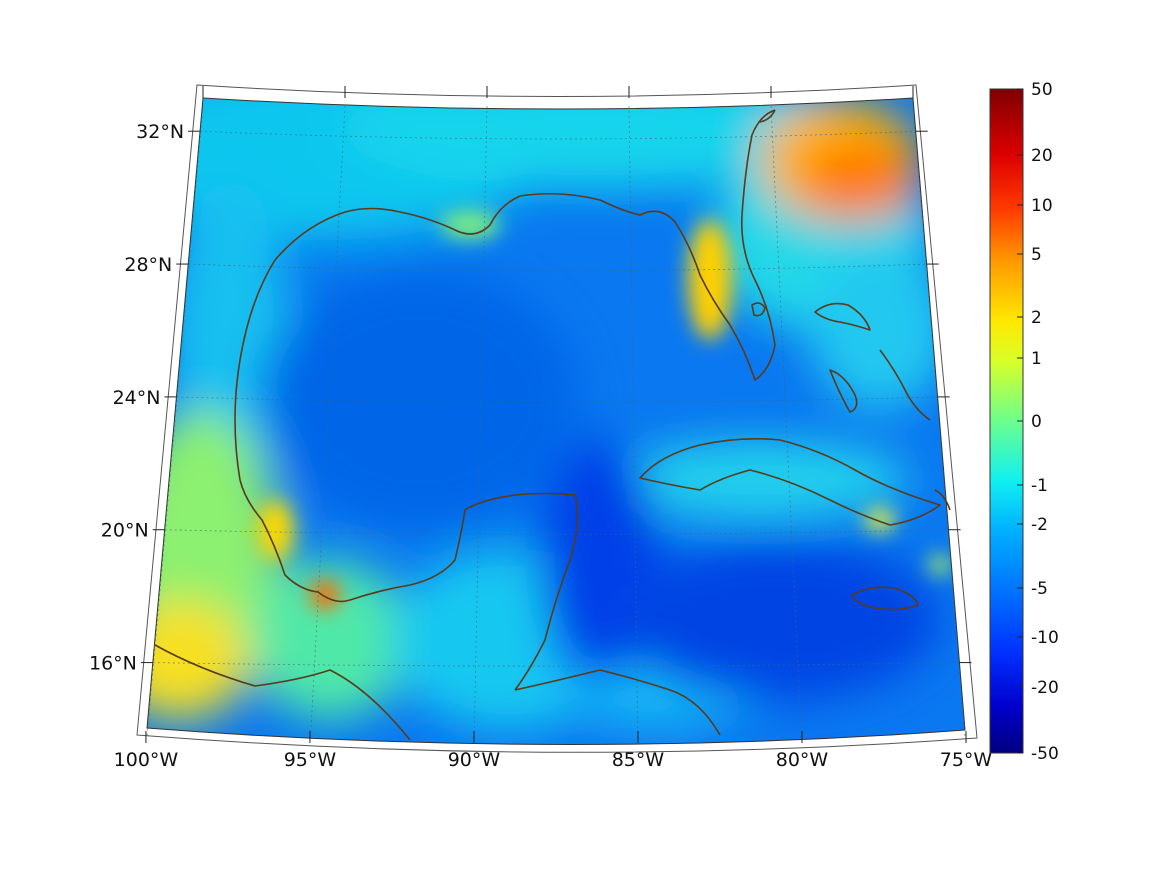 The height and width of the screenshot is (875, 1167). Describe the element at coordinates (767, 116) in the screenshot. I see `coastline-atlantic-us` at that location.